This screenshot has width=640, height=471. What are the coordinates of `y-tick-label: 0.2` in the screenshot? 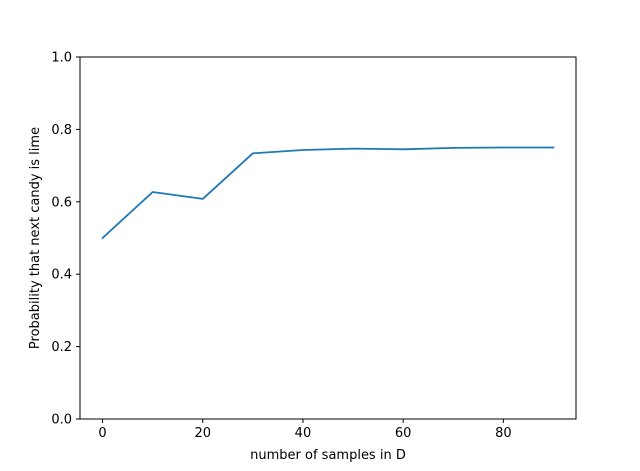 It's located at (61, 347).